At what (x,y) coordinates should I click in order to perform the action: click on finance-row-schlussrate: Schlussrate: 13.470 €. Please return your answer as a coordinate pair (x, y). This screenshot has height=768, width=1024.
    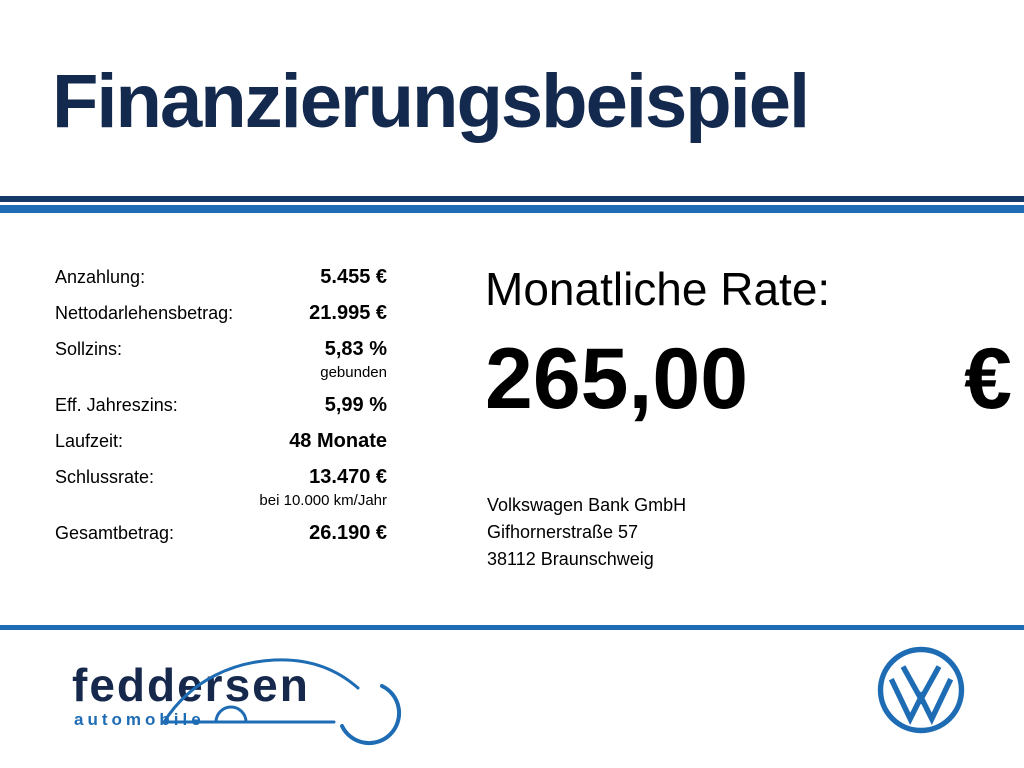
    Looking at the image, I should click on (221, 477).